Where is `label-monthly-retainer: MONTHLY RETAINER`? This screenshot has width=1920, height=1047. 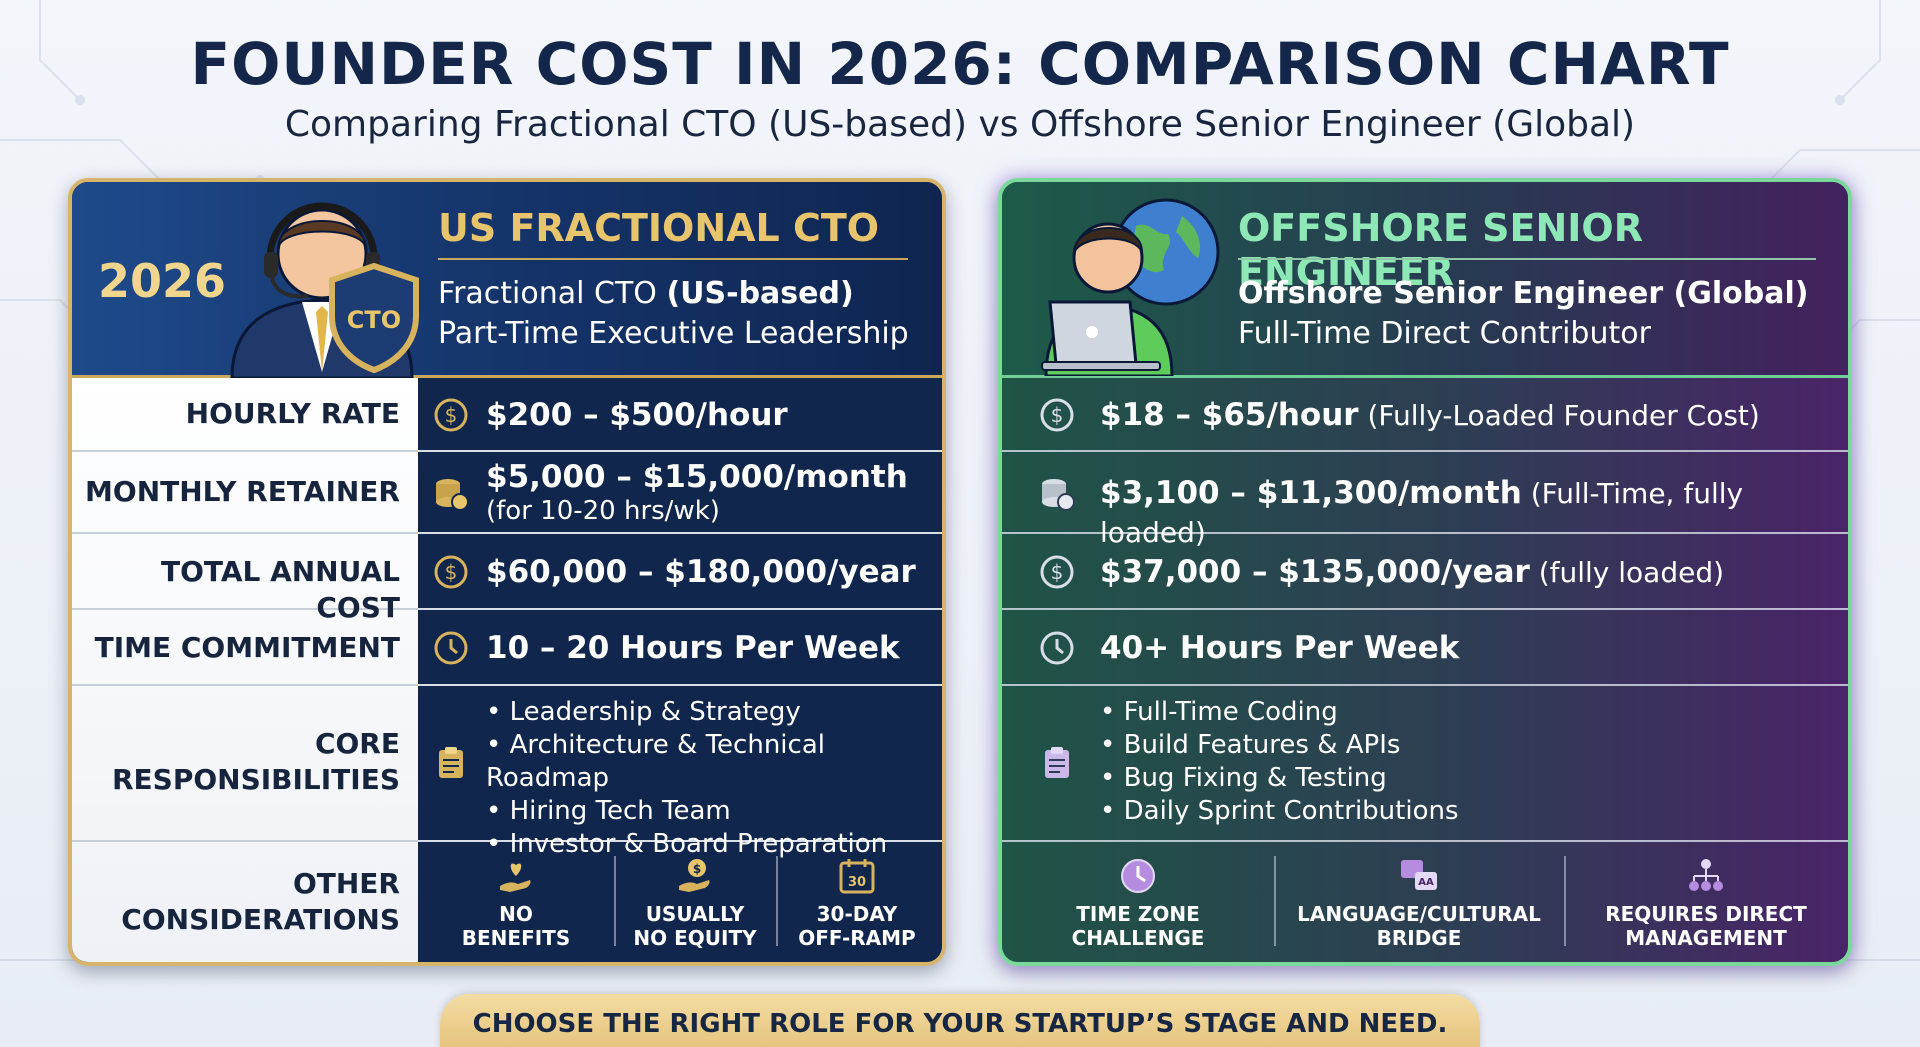
label-monthly-retainer: MONTHLY RETAINER is located at coordinates (242, 491).